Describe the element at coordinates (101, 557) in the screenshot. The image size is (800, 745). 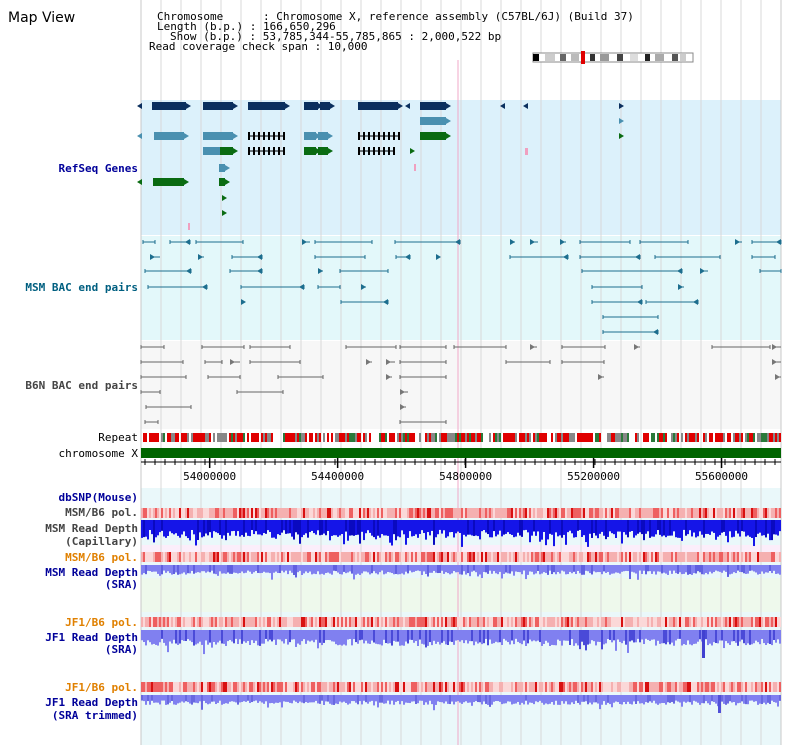
I see `track-label-msm-b6-pol-2: MSM/B6 pol.` at that location.